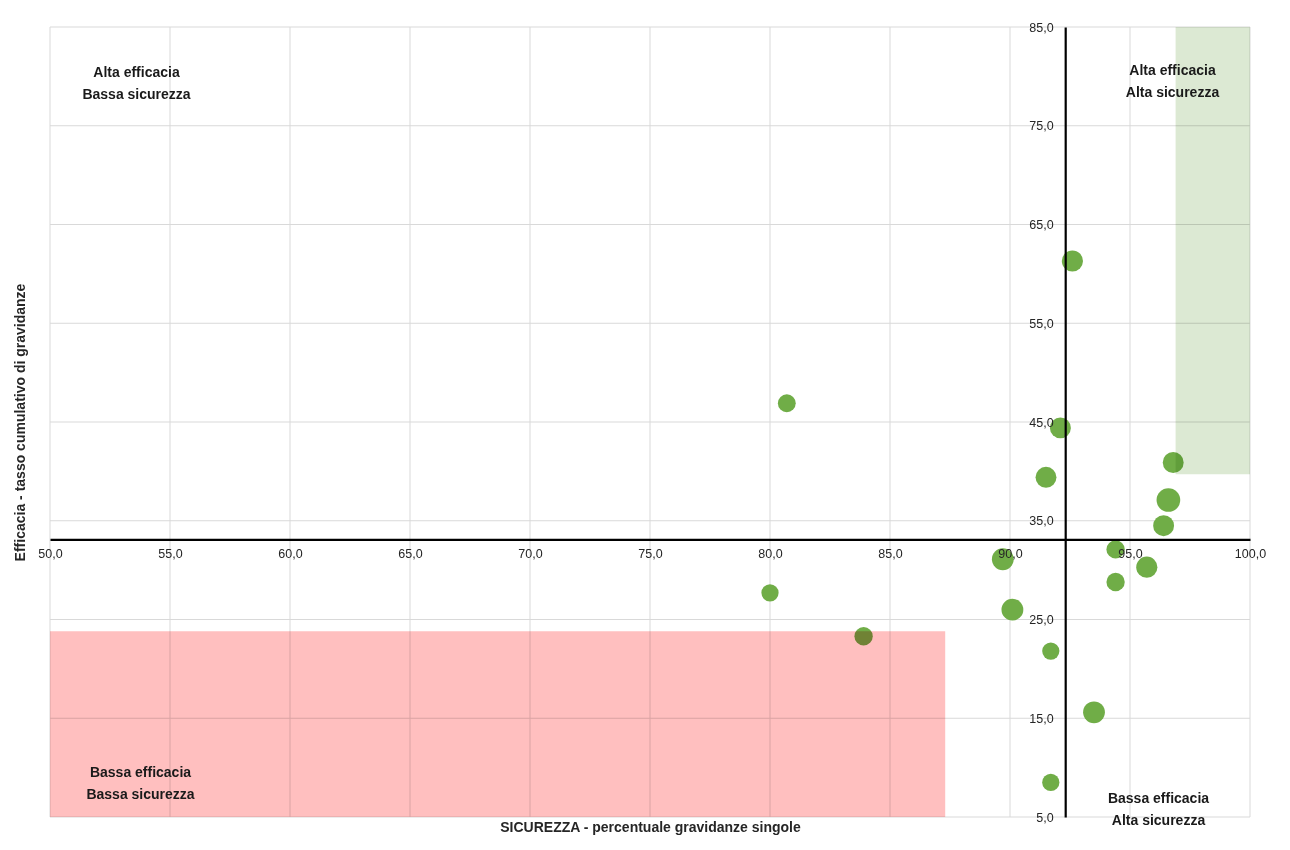  What do you see at coordinates (1041, 27) in the screenshot?
I see `y-tick-label: 85,0` at bounding box center [1041, 27].